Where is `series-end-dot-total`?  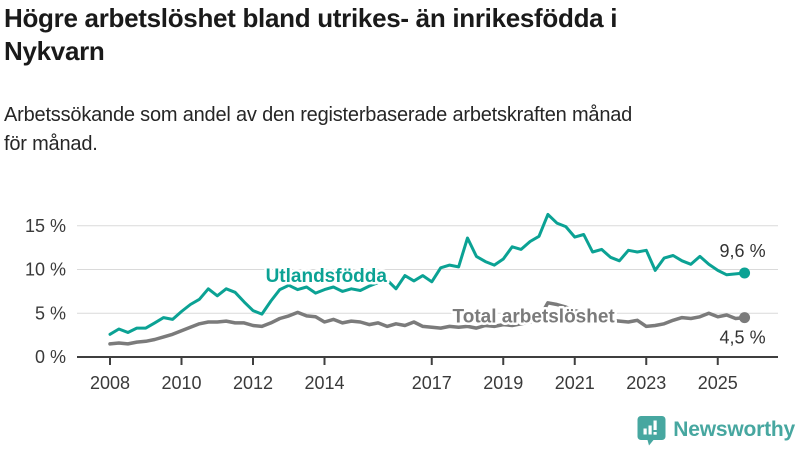
series-end-dot-total is located at coordinates (745, 318).